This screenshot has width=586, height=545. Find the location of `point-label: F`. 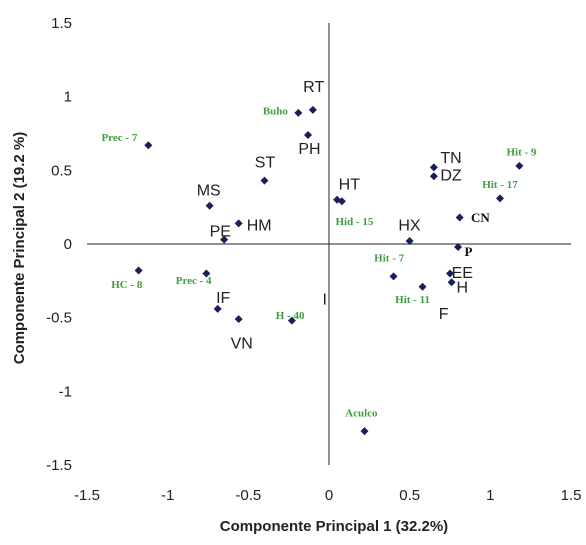

point-label: F is located at coordinates (444, 314).